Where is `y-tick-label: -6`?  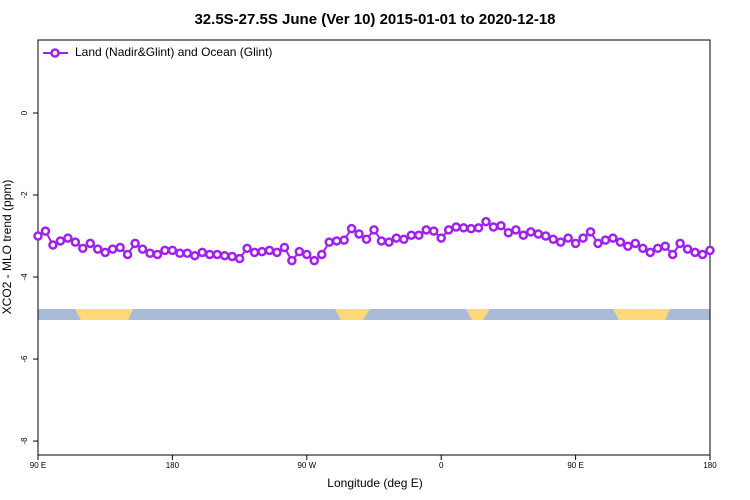 y-tick-label: -6 is located at coordinates (24, 359).